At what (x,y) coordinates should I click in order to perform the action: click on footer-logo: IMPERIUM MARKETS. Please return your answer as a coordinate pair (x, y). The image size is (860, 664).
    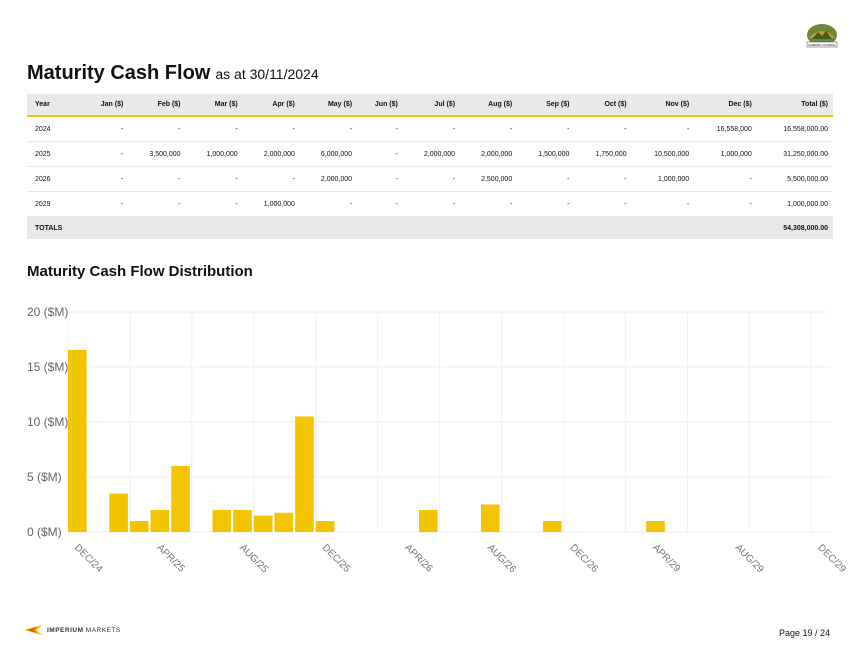
    Looking at the image, I should click on (72, 630).